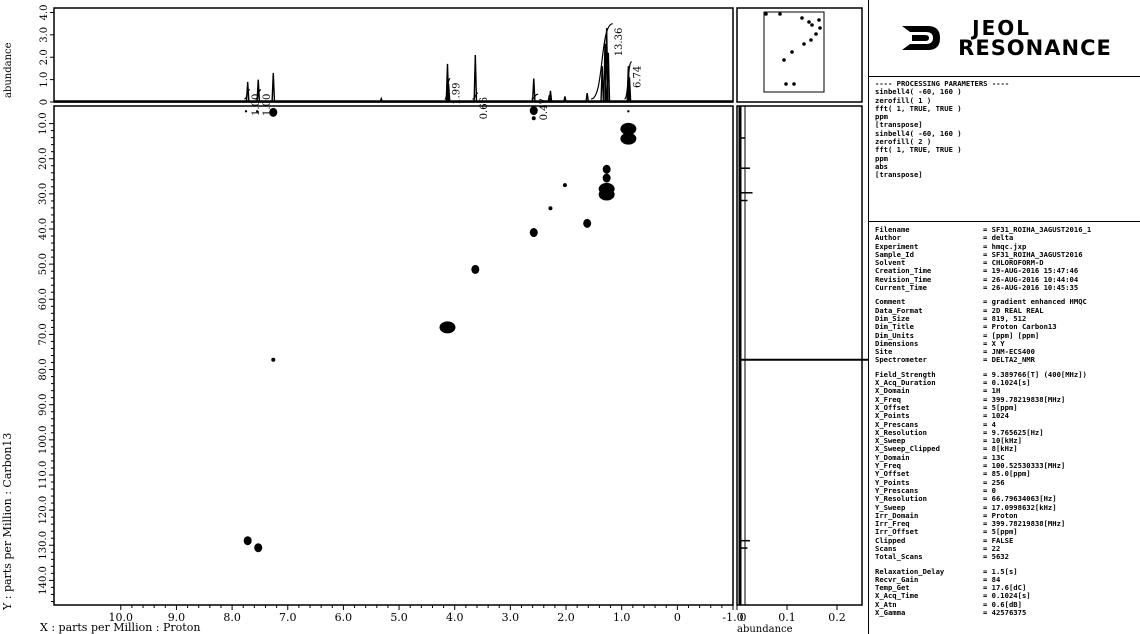 This screenshot has height=634, width=1140. What do you see at coordinates (892, 482) in the screenshot?
I see `metadata-key: Y_Points` at bounding box center [892, 482].